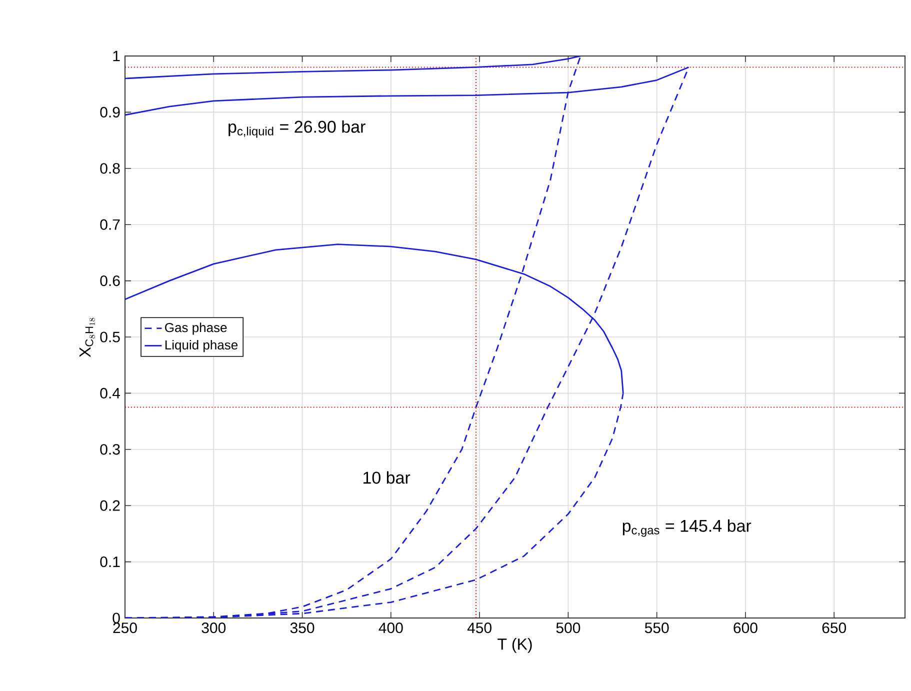  What do you see at coordinates (834, 628) in the screenshot?
I see `x-tick-label: 650` at bounding box center [834, 628].